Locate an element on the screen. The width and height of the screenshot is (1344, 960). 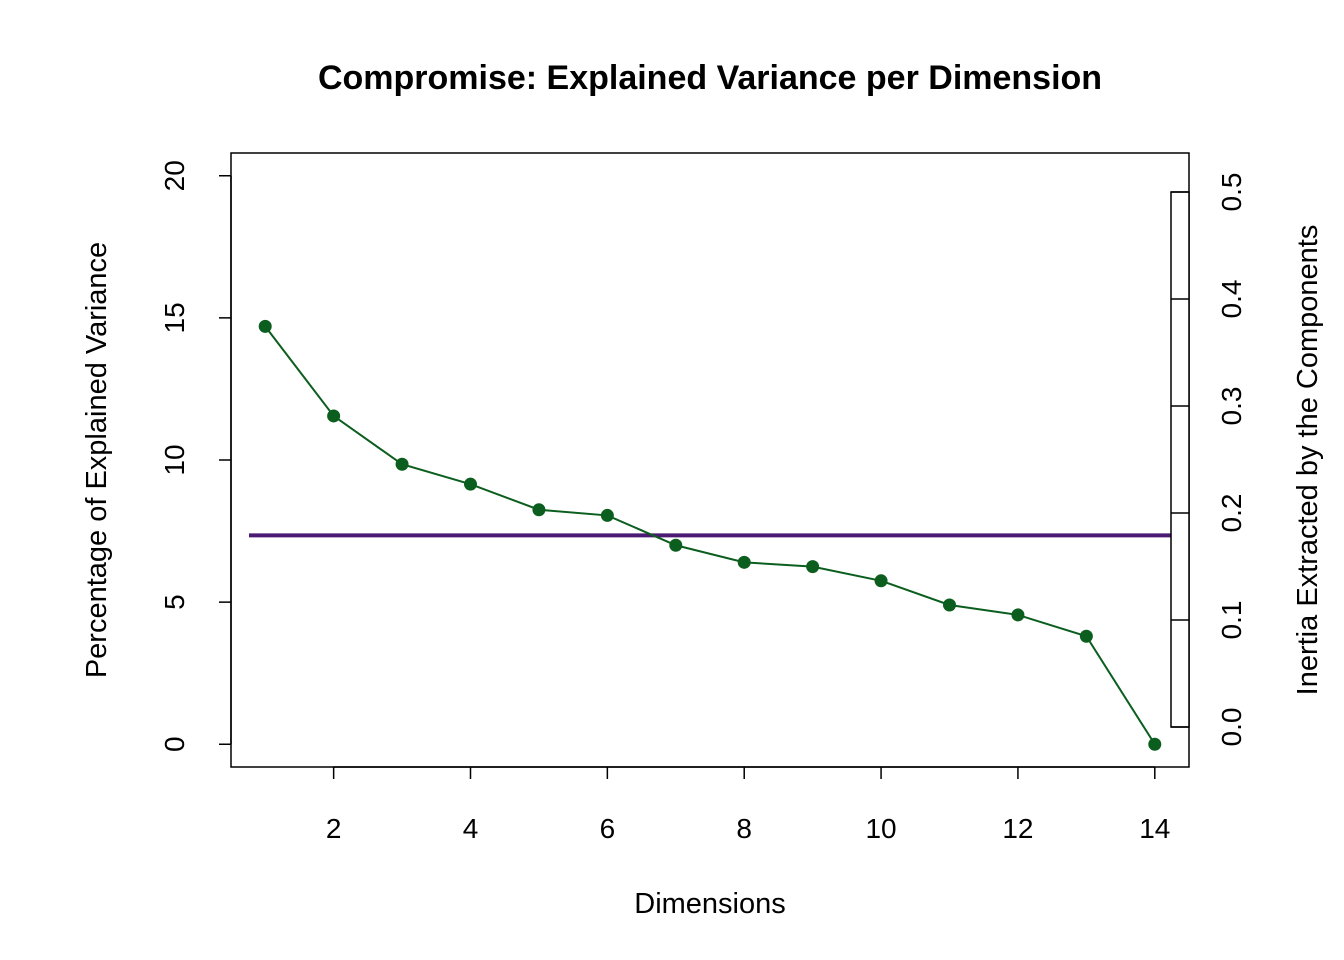
secondary-y-axis: 0.0 0.1 0.2 0.3 0.4 0.5 is located at coordinates (1208, 460).